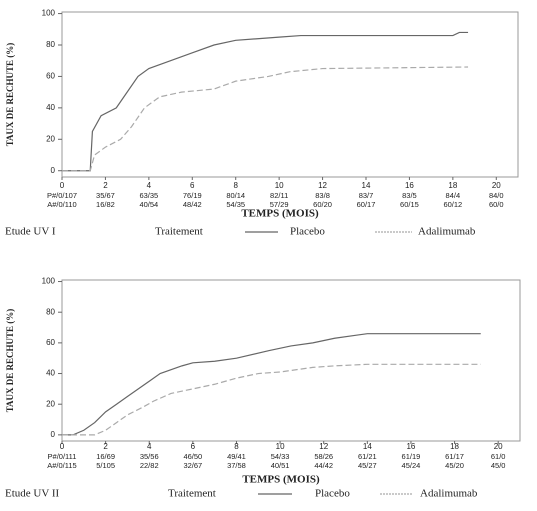 The width and height of the screenshot is (537, 511). I want to click on study-label: Etude UV I, so click(30, 232).